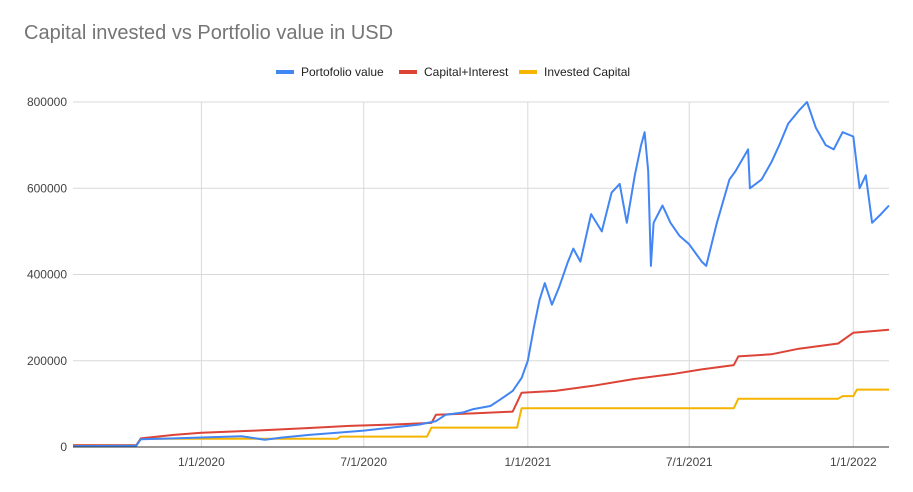 This screenshot has width=913, height=492. What do you see at coordinates (587, 72) in the screenshot?
I see `legend-label-invested-capital: Invested Capital` at bounding box center [587, 72].